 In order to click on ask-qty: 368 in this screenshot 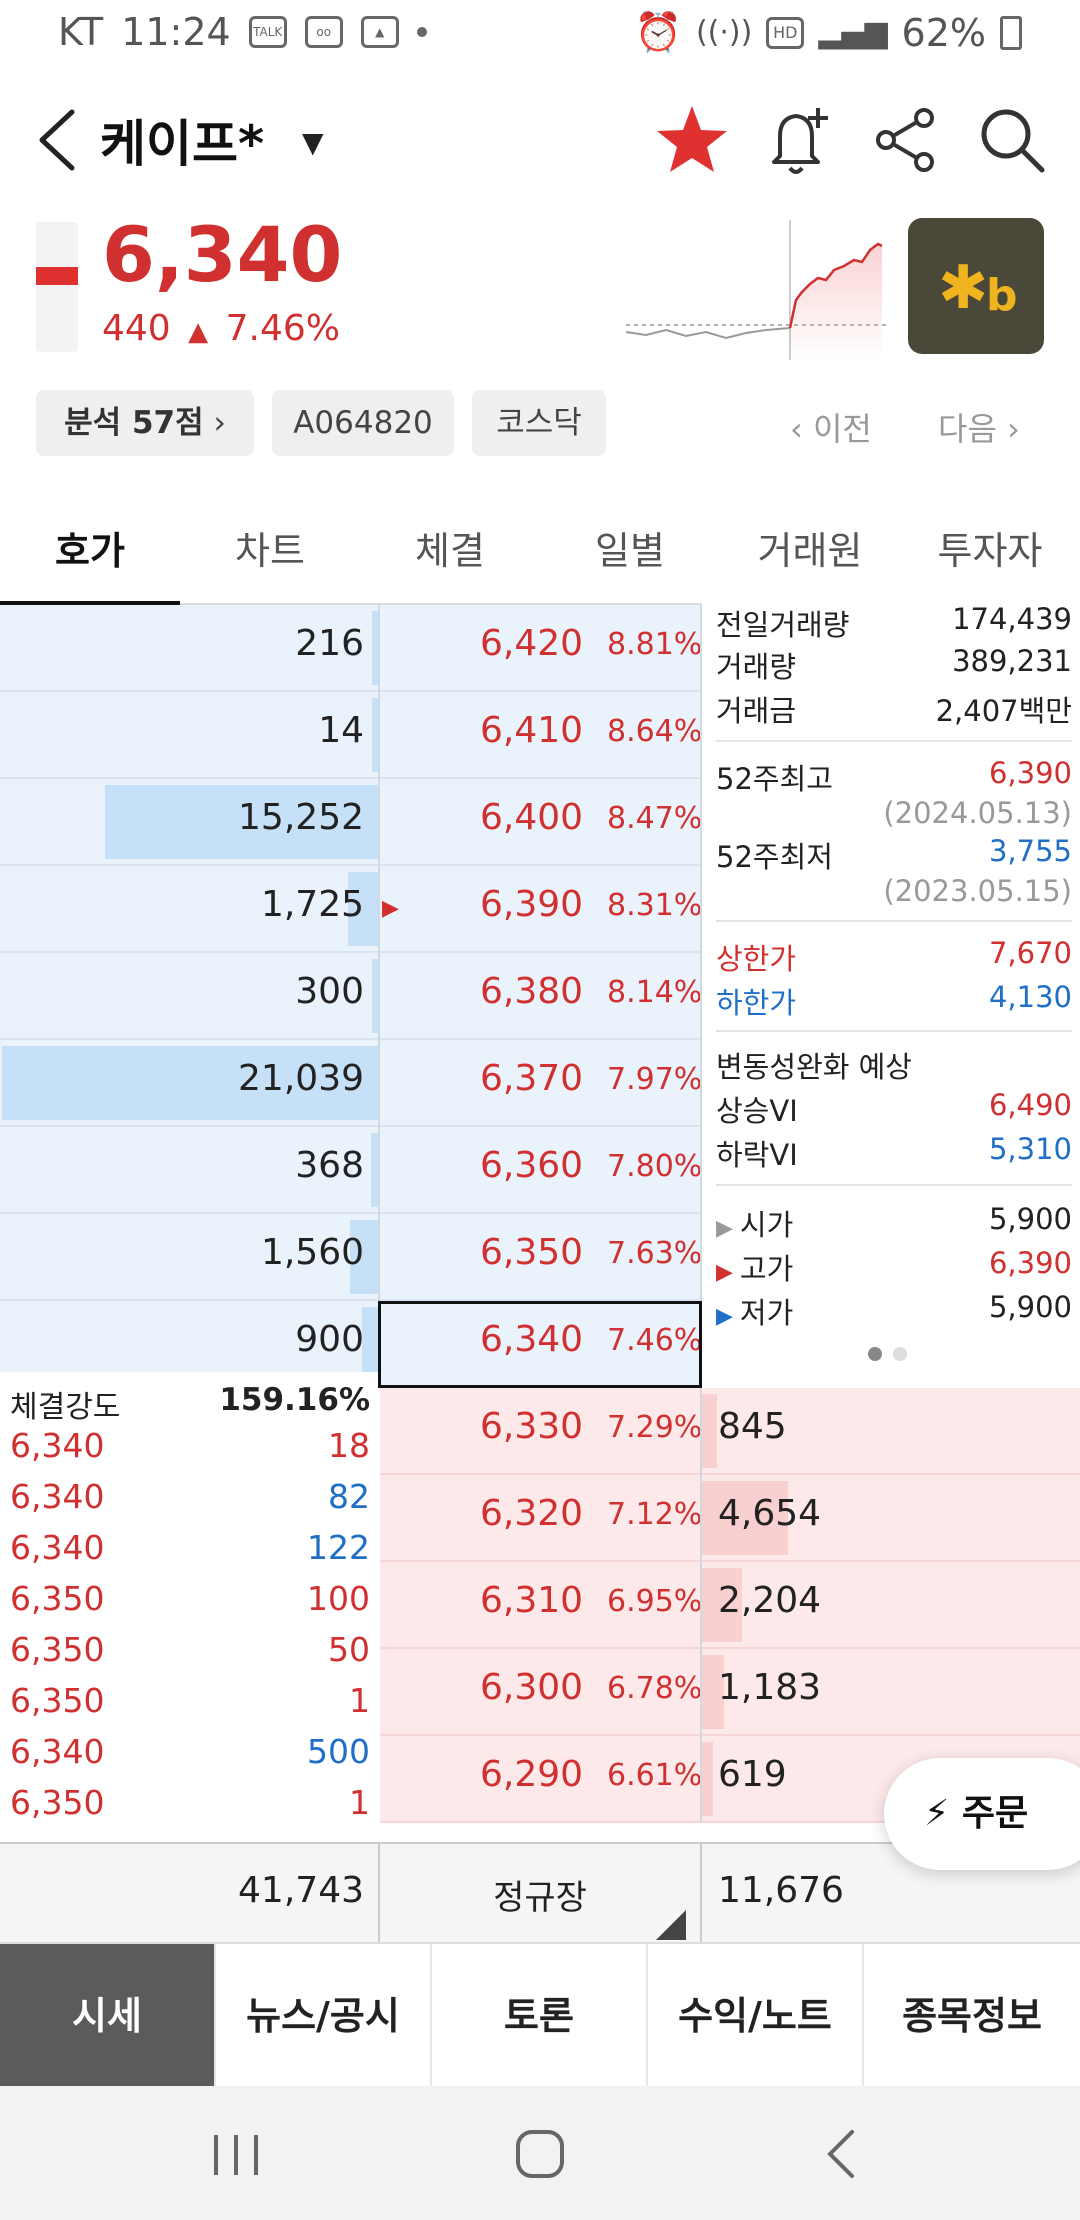, I will do `click(329, 1165)`.